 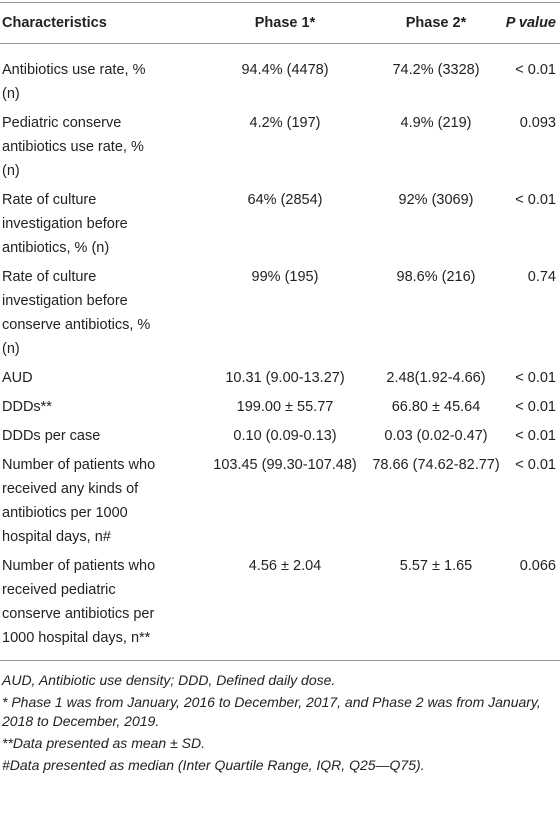 I want to click on cell: 4.9% (219), so click(x=436, y=123).